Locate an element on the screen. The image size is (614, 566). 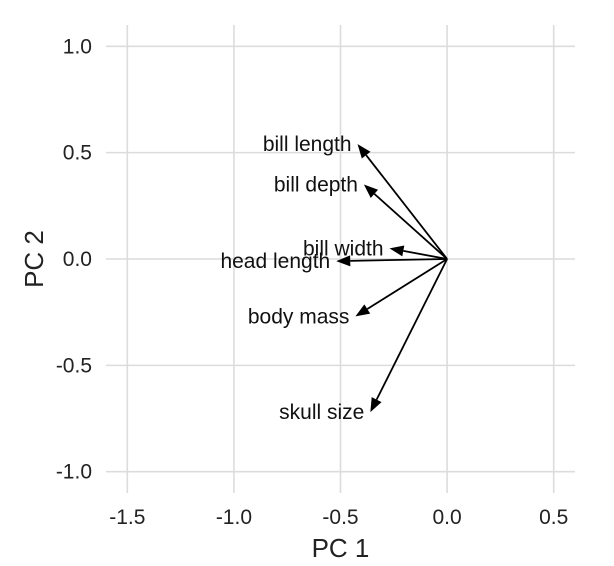
vector-label-bill-depth: bill depth is located at coordinates (316, 185).